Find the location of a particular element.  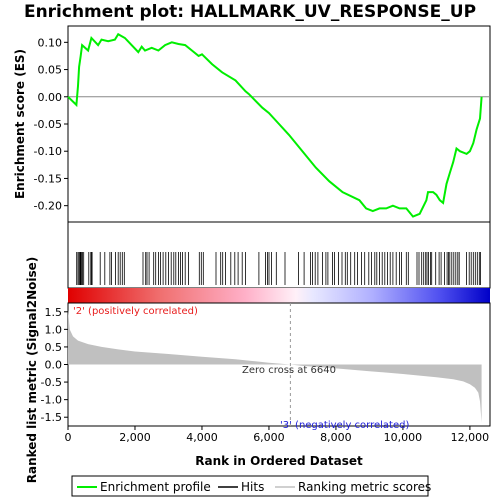

es-tick-label: -0.15 is located at coordinates (48, 178).